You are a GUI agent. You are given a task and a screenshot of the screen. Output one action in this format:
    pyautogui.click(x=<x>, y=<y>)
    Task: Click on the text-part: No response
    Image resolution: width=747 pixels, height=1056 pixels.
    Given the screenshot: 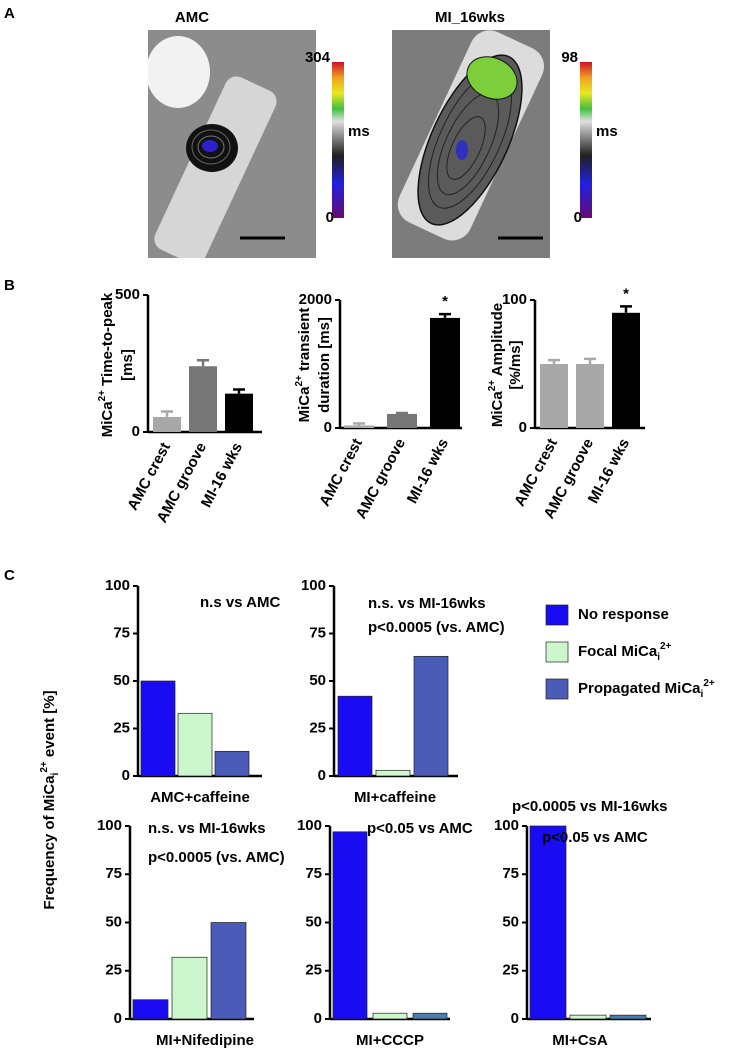 What is the action you would take?
    pyautogui.click(x=623, y=614)
    